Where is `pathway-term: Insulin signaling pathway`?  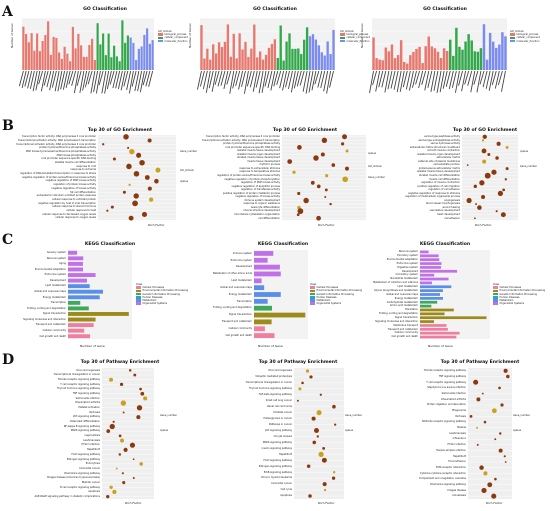 pathway-term: Insulin signaling pathway is located at coordinates (276, 448).